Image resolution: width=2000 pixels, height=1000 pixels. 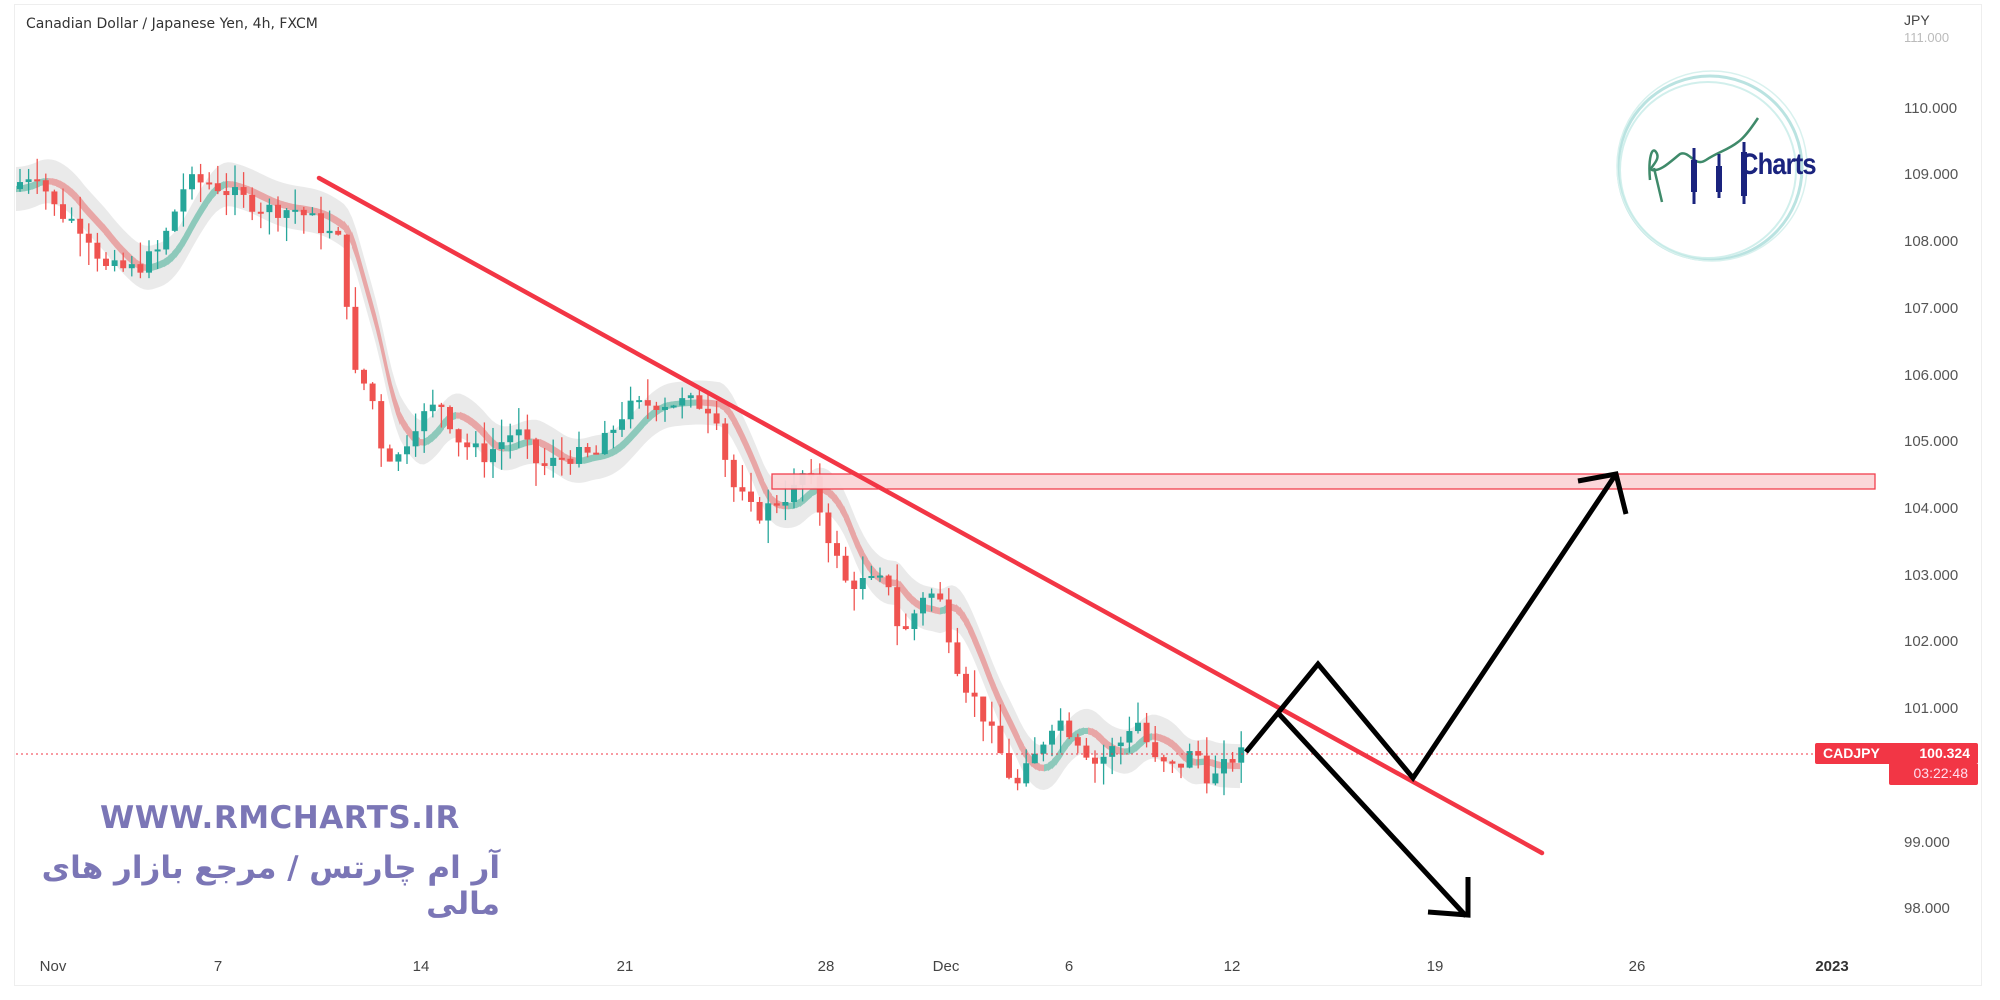 What do you see at coordinates (1944, 753) in the screenshot?
I see `last-price-value: 100.324` at bounding box center [1944, 753].